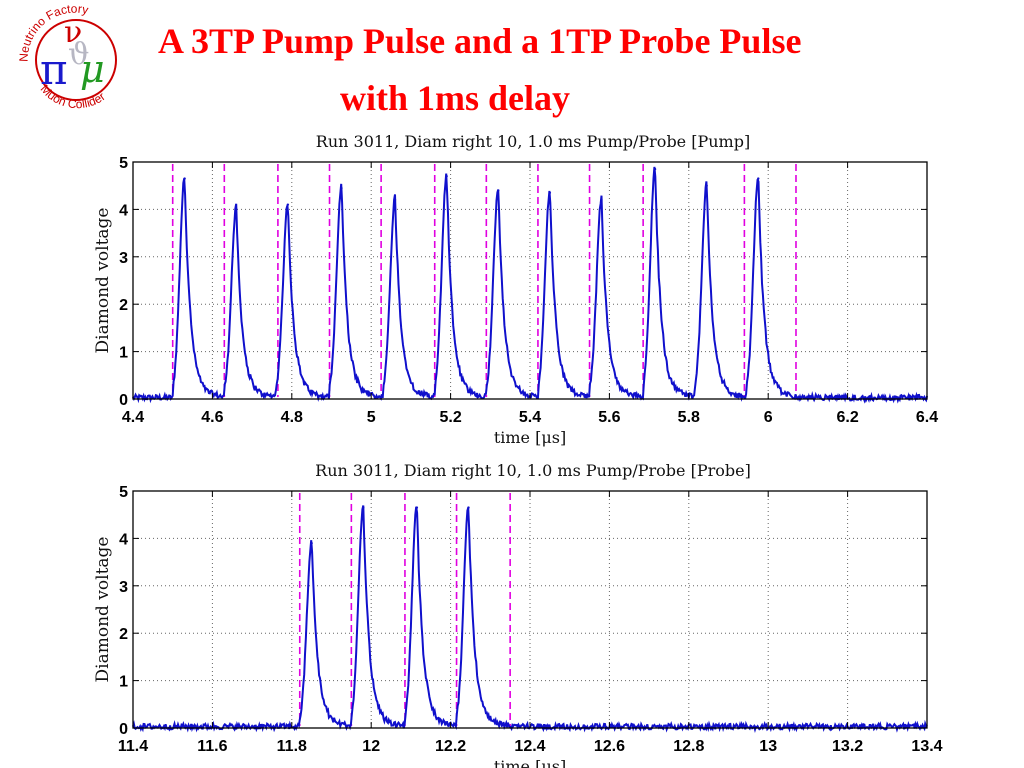 The height and width of the screenshot is (768, 1024). Describe the element at coordinates (529, 746) in the screenshot. I see `probe-x-tick-label-5: 12.4` at that location.